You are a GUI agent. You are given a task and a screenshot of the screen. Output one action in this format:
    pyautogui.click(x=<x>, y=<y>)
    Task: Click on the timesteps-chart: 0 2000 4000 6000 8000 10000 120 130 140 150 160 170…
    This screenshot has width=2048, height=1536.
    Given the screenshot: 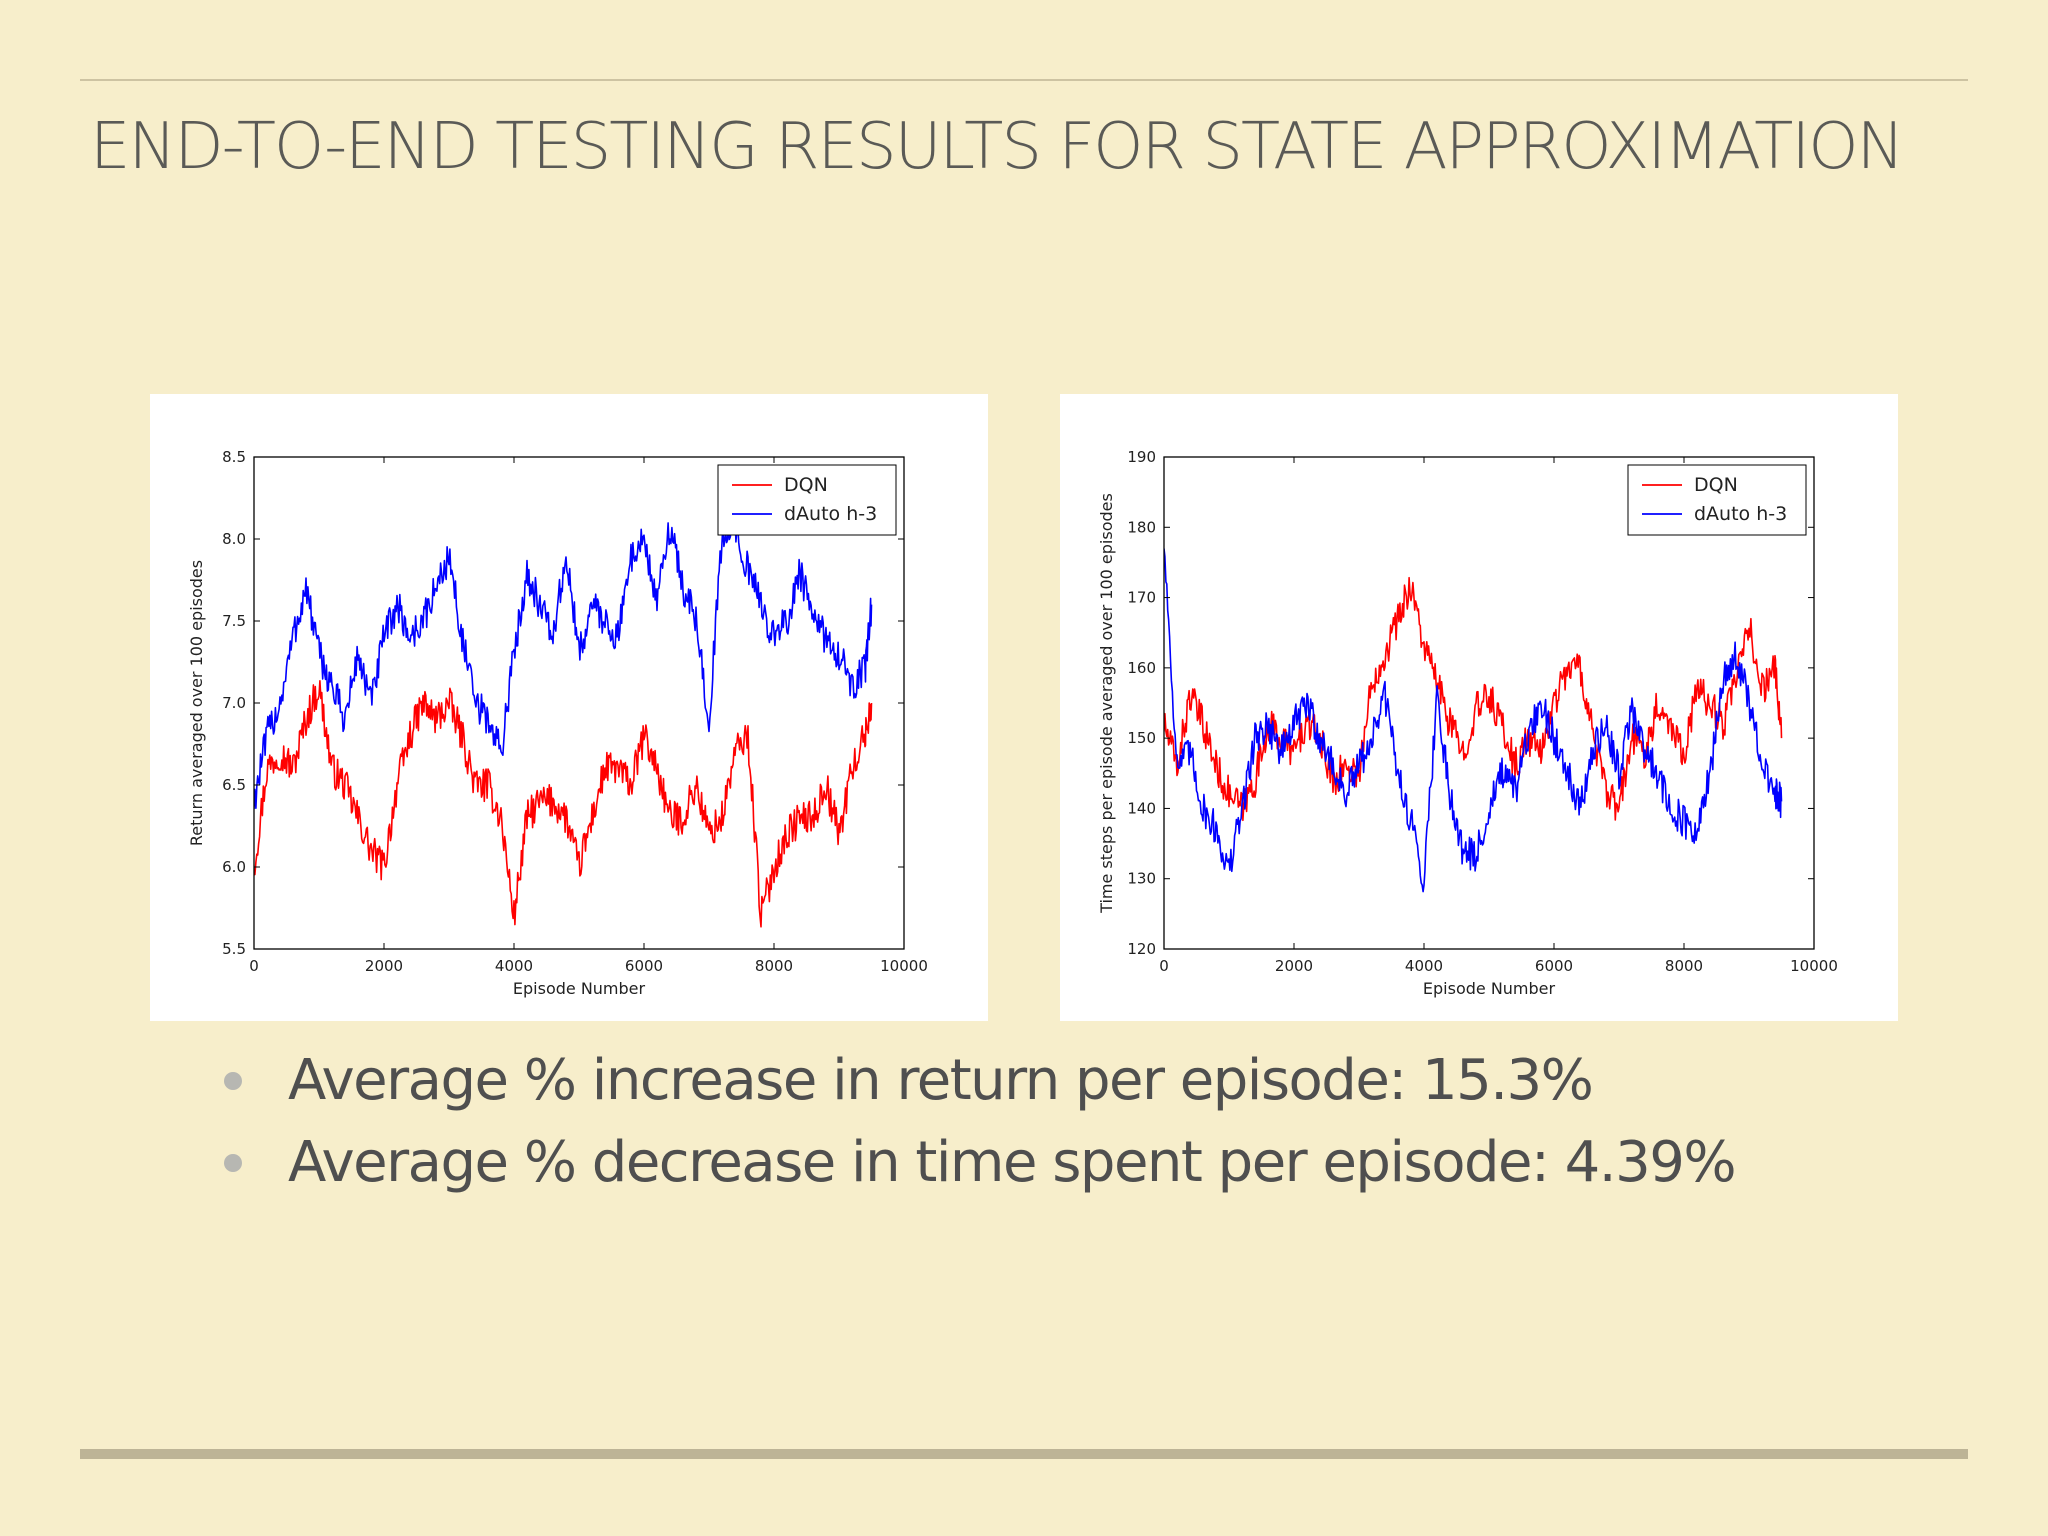 What is the action you would take?
    pyautogui.click(x=1467, y=723)
    